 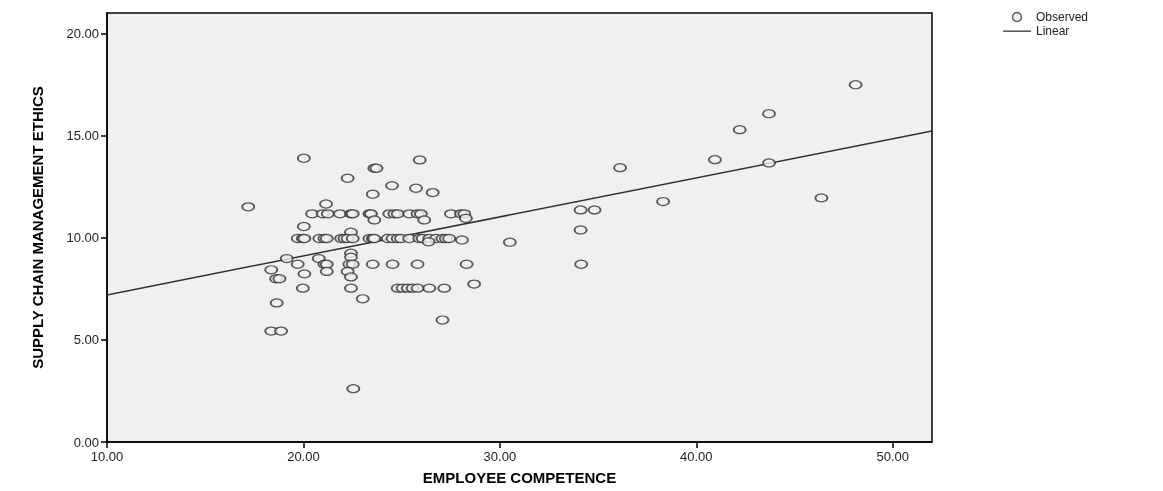 What do you see at coordinates (500, 456) in the screenshot?
I see `x-tick-label: 30.00` at bounding box center [500, 456].